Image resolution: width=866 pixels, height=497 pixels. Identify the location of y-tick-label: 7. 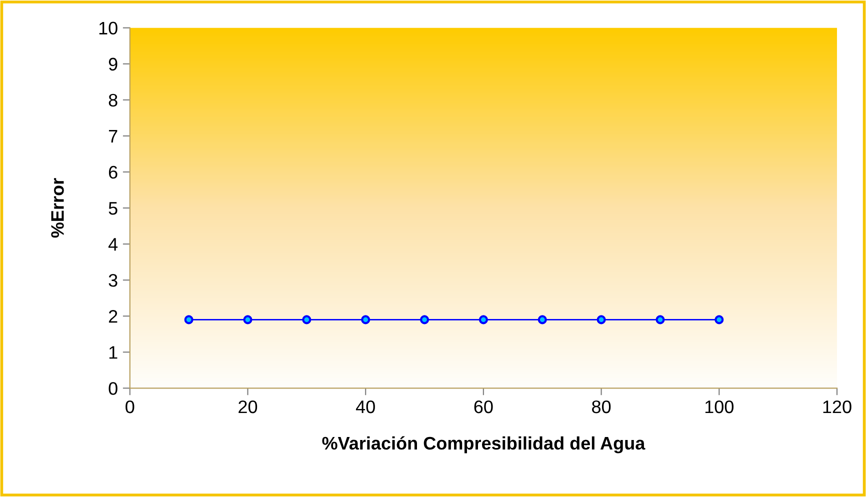
(113, 136).